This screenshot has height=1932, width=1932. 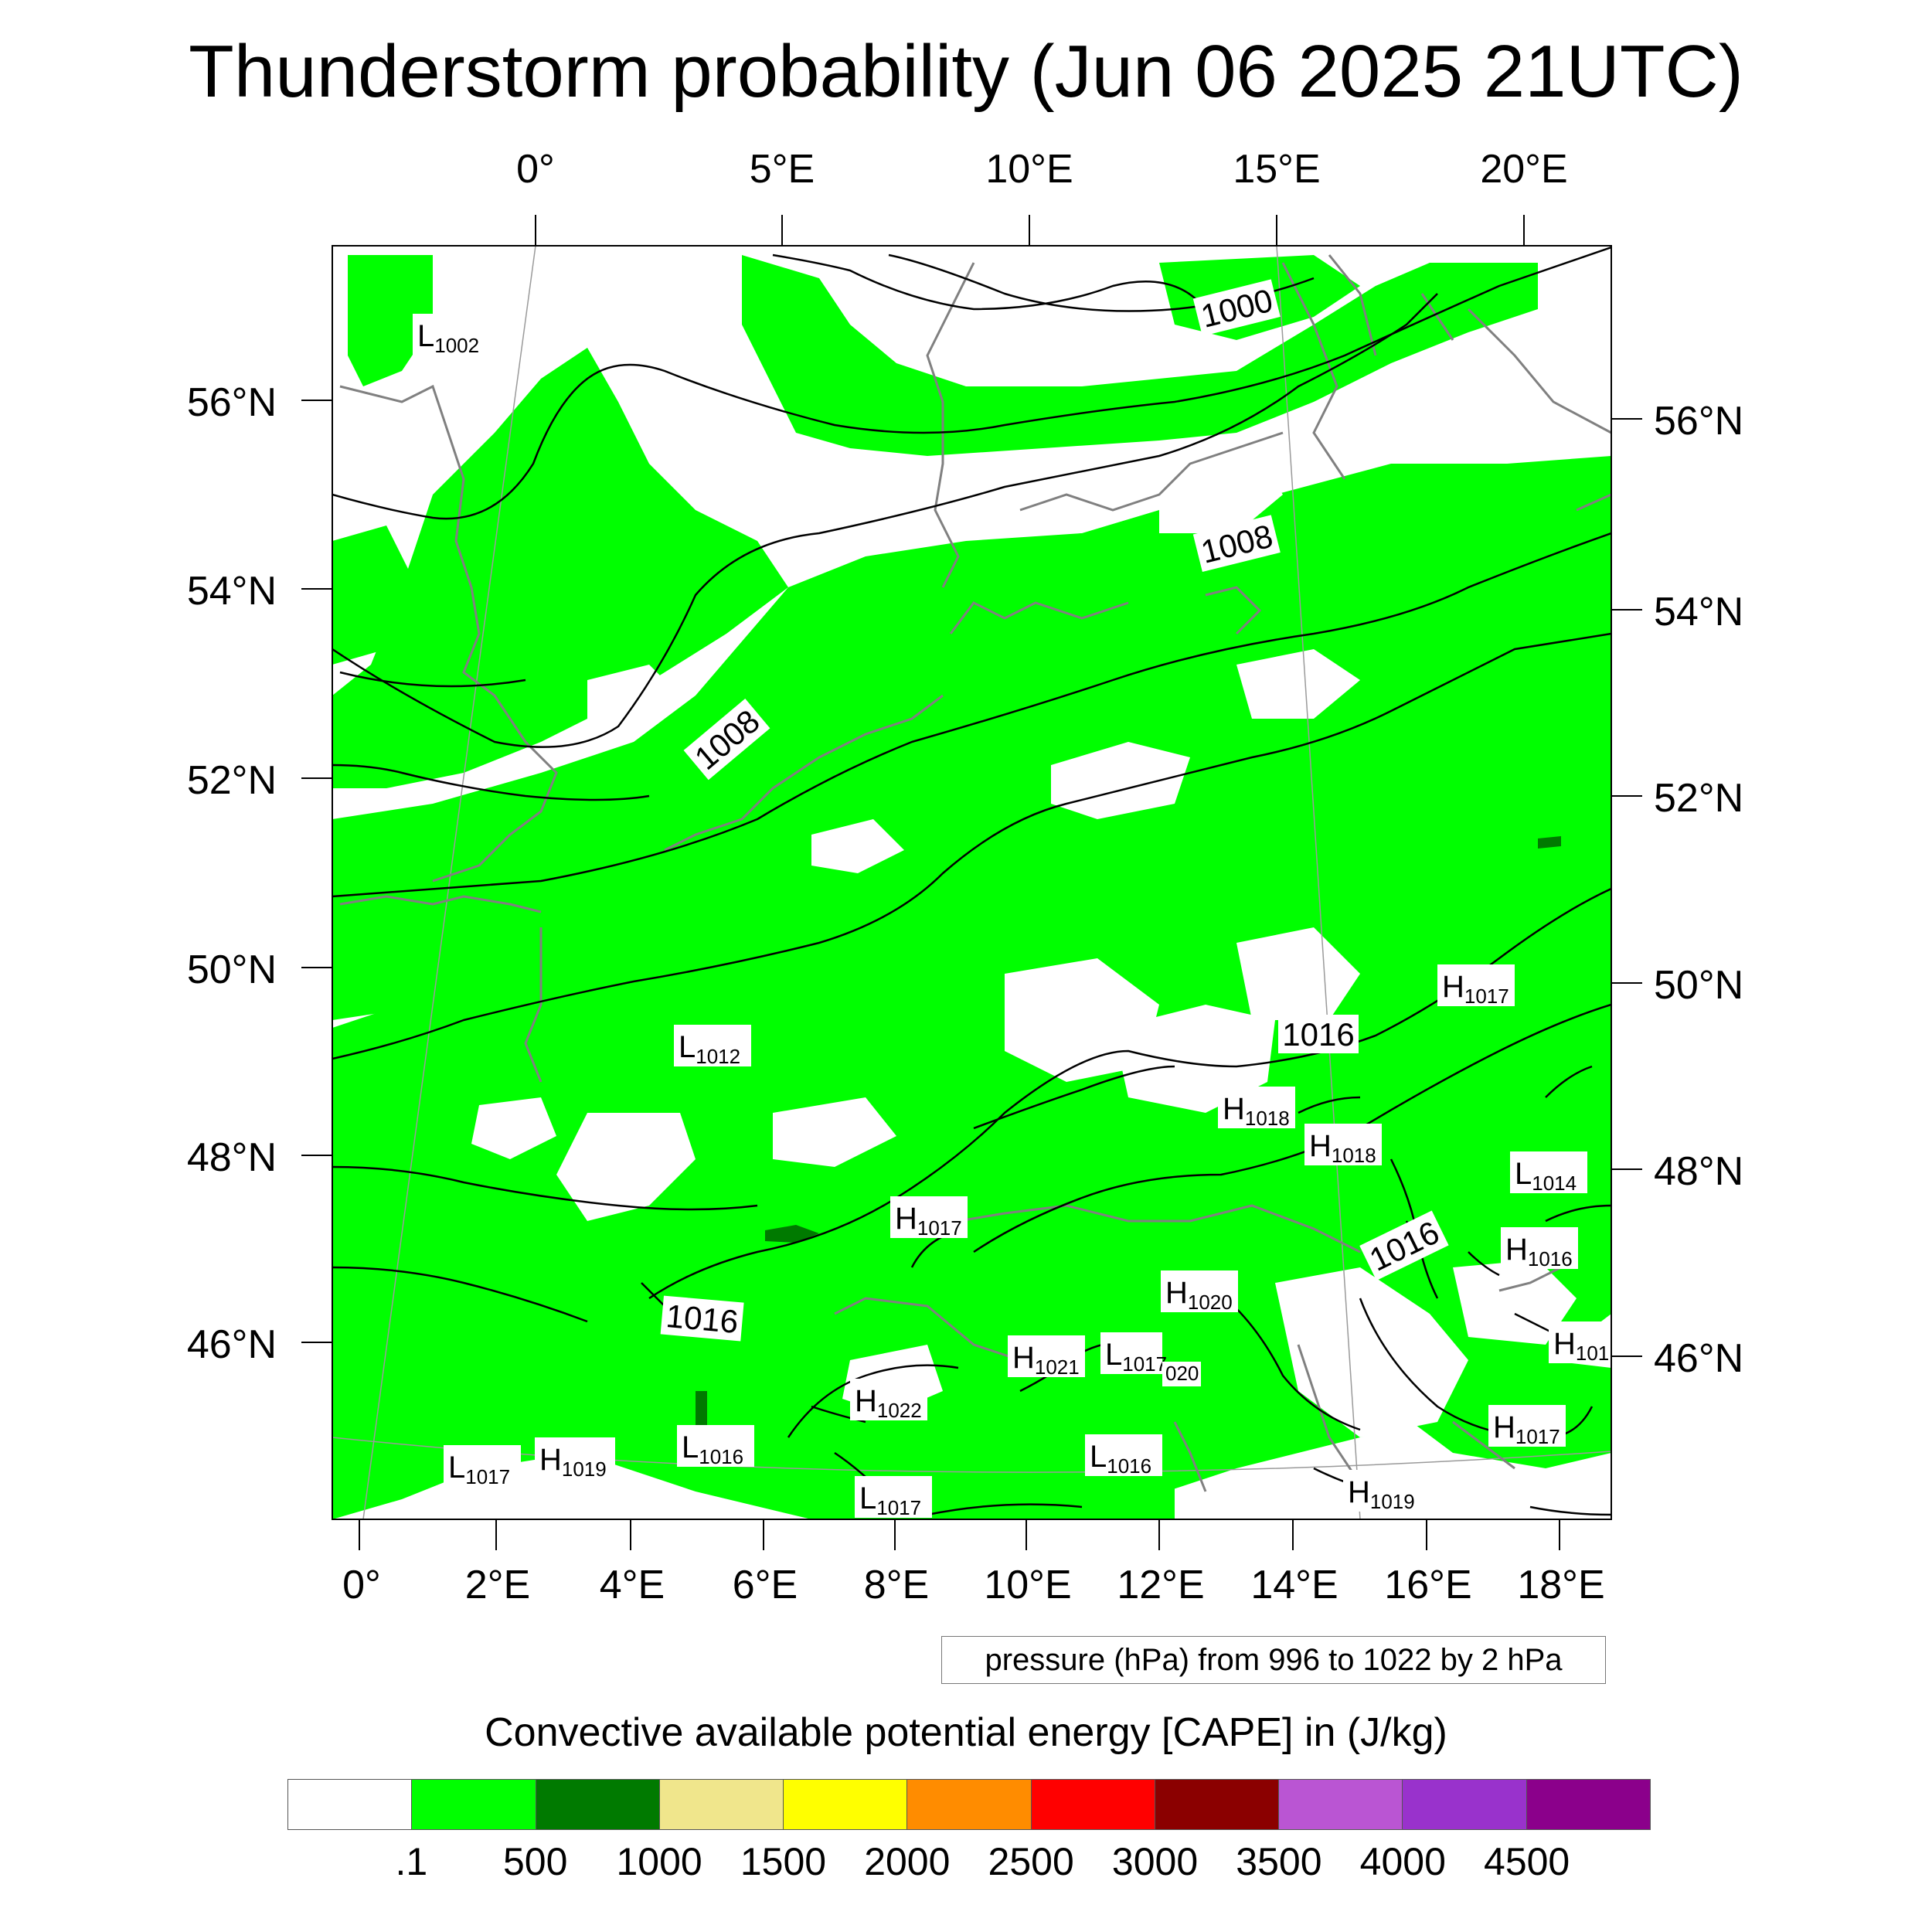 What do you see at coordinates (1128, 1133) in the screenshot?
I see `cape-high-patches` at bounding box center [1128, 1133].